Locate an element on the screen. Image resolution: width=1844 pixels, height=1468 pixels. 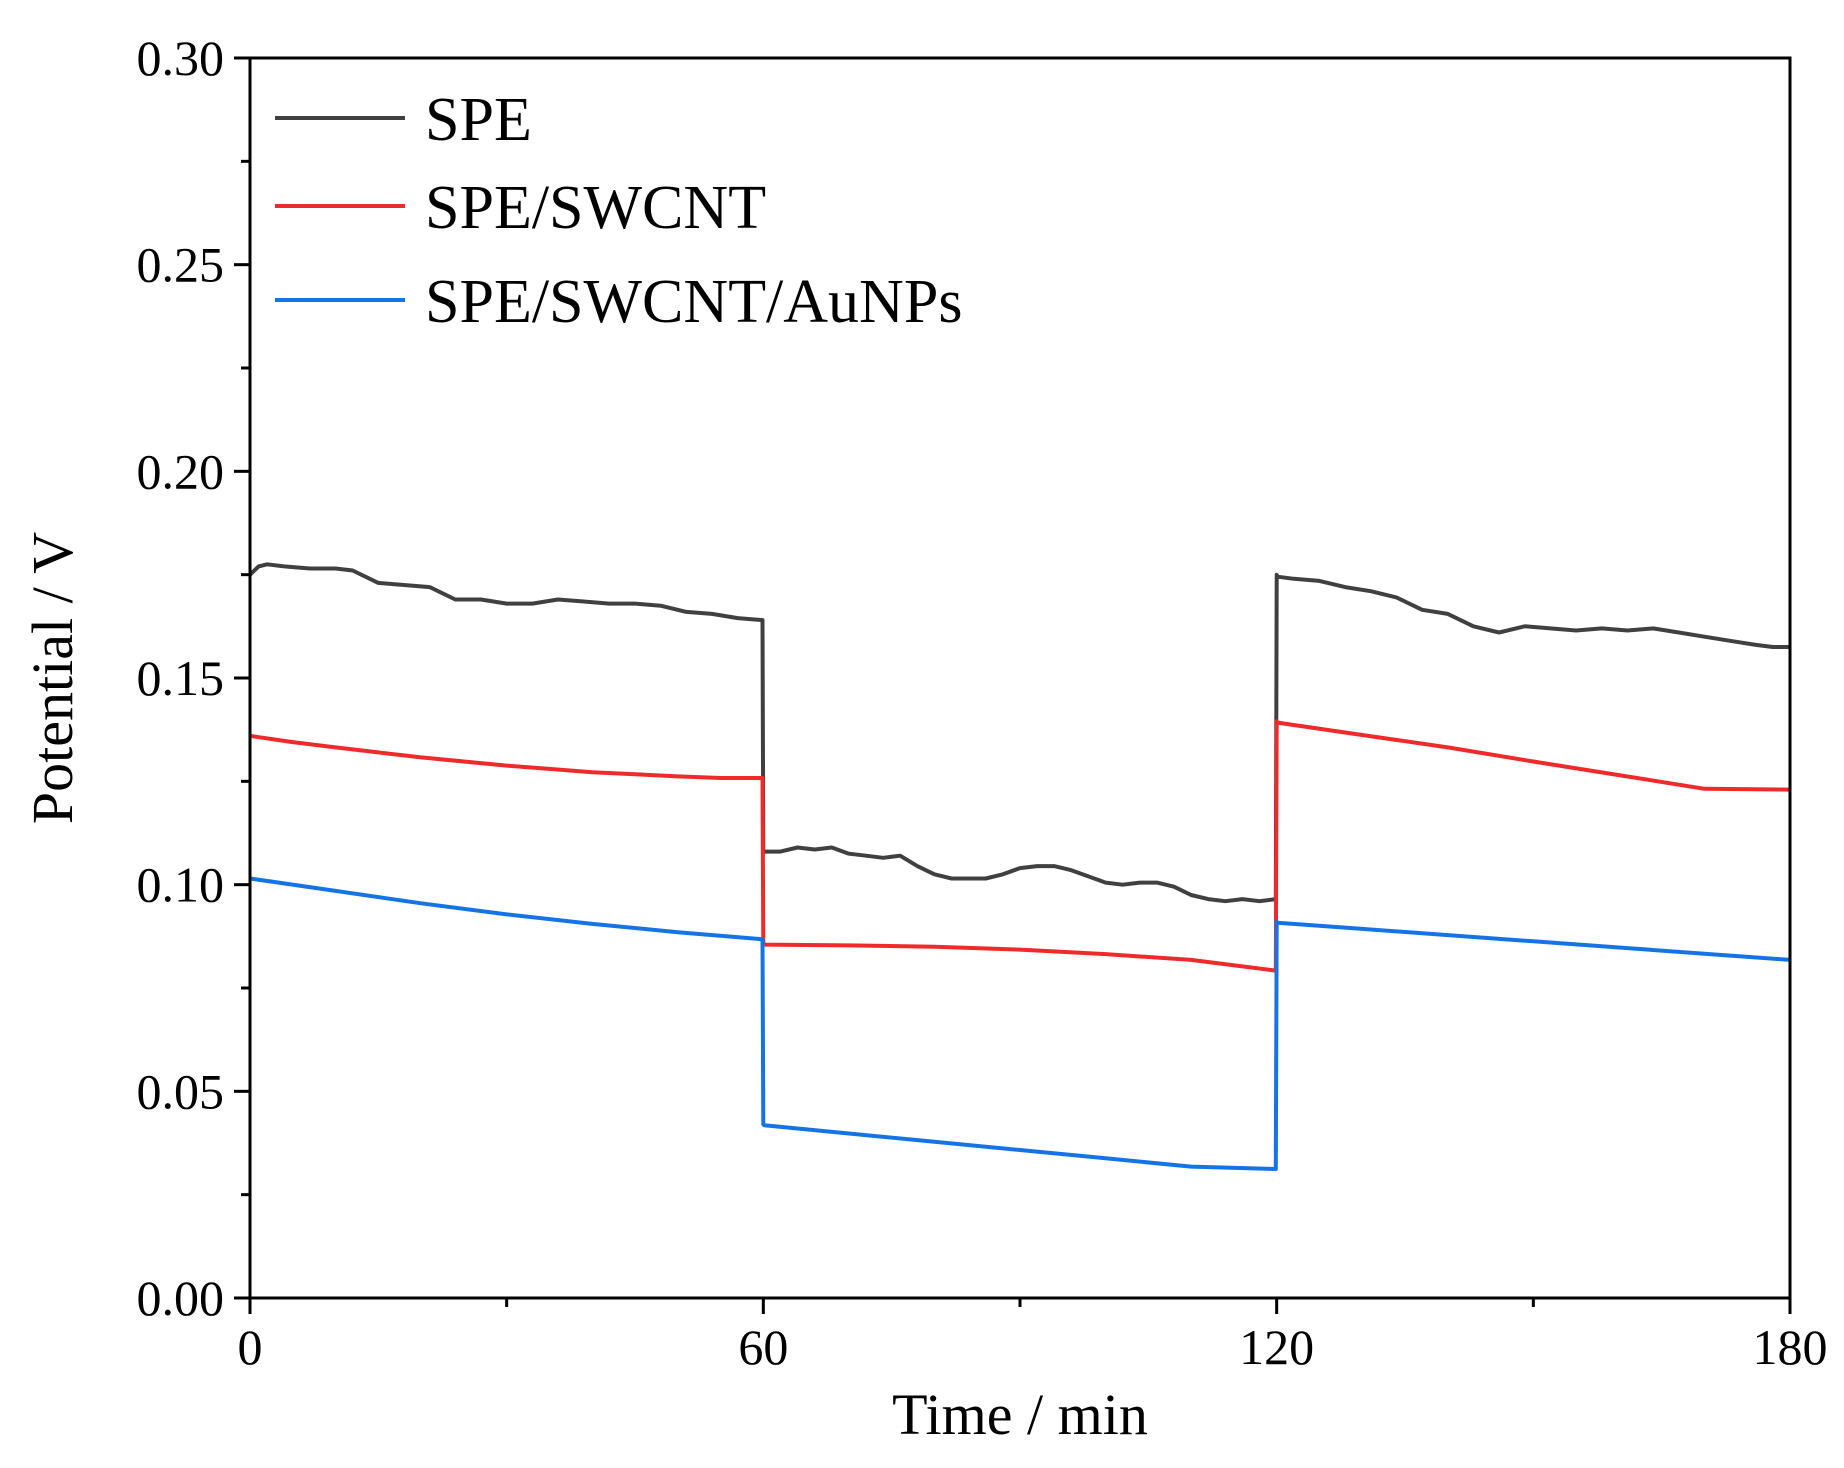
y-tick-label: 0.20 is located at coordinates (181, 471).